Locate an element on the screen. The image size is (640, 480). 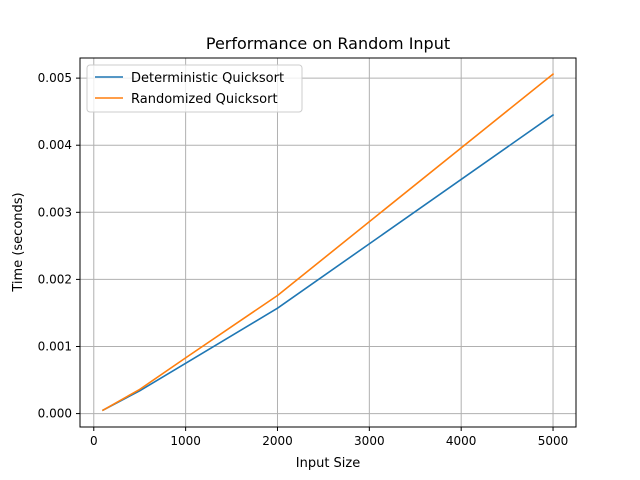
x-tick-label: 2000 is located at coordinates (277, 441).